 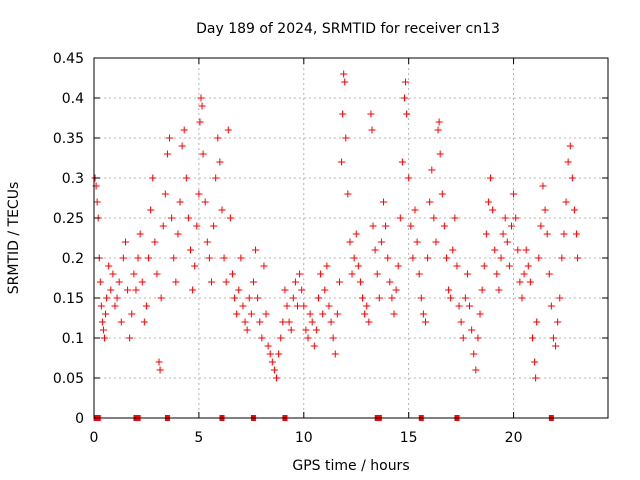 What do you see at coordinates (350, 466) in the screenshot?
I see `x-axis-label: GPS time / hours` at bounding box center [350, 466].